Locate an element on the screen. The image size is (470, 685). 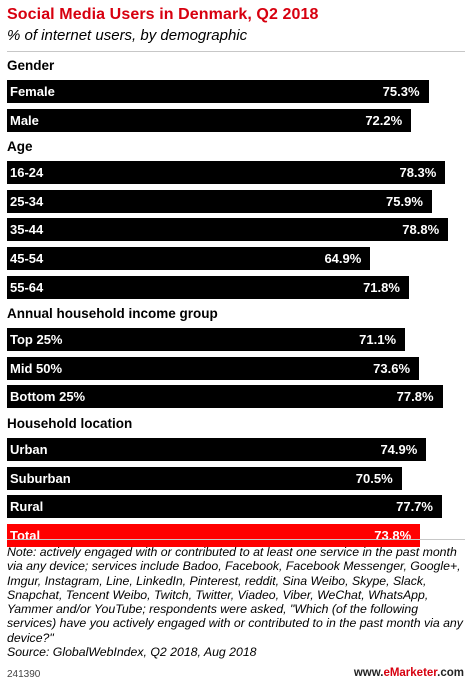
data-label: 75.3% is located at coordinates (401, 91).